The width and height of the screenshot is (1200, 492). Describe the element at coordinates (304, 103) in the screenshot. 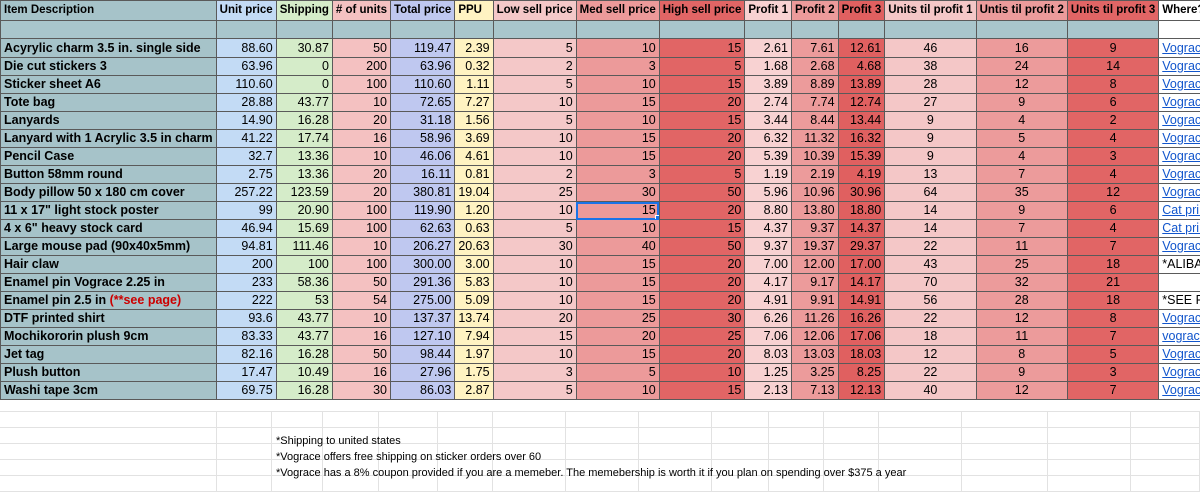

I see `cell-shipping: 43.77` at that location.